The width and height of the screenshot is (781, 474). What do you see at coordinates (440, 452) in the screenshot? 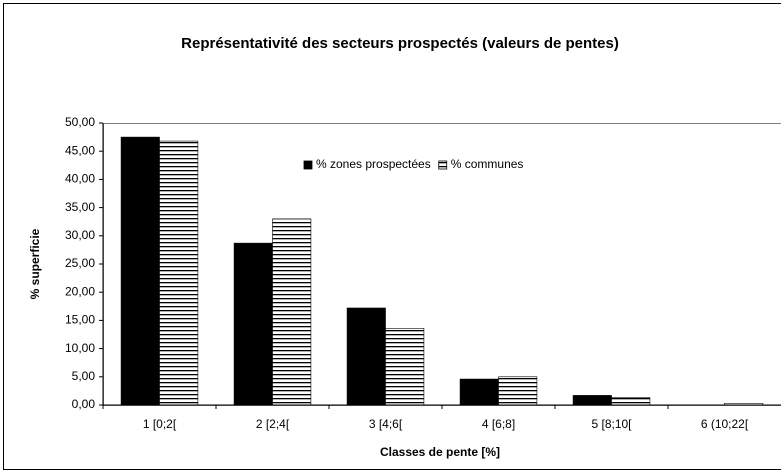
I see `x-axis-label: Classes de pente [%]` at bounding box center [440, 452].